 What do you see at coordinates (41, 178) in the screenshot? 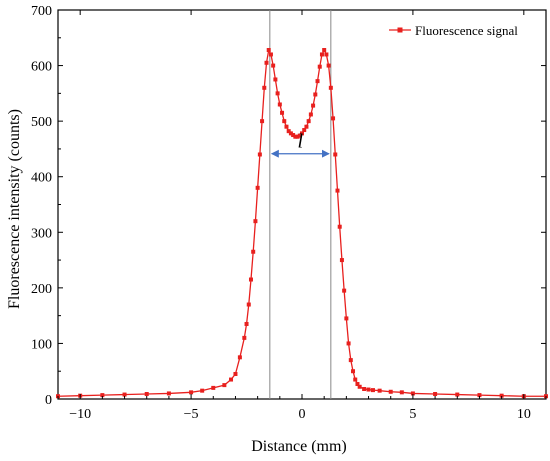
I see `y-tick-label: 400` at bounding box center [41, 178].